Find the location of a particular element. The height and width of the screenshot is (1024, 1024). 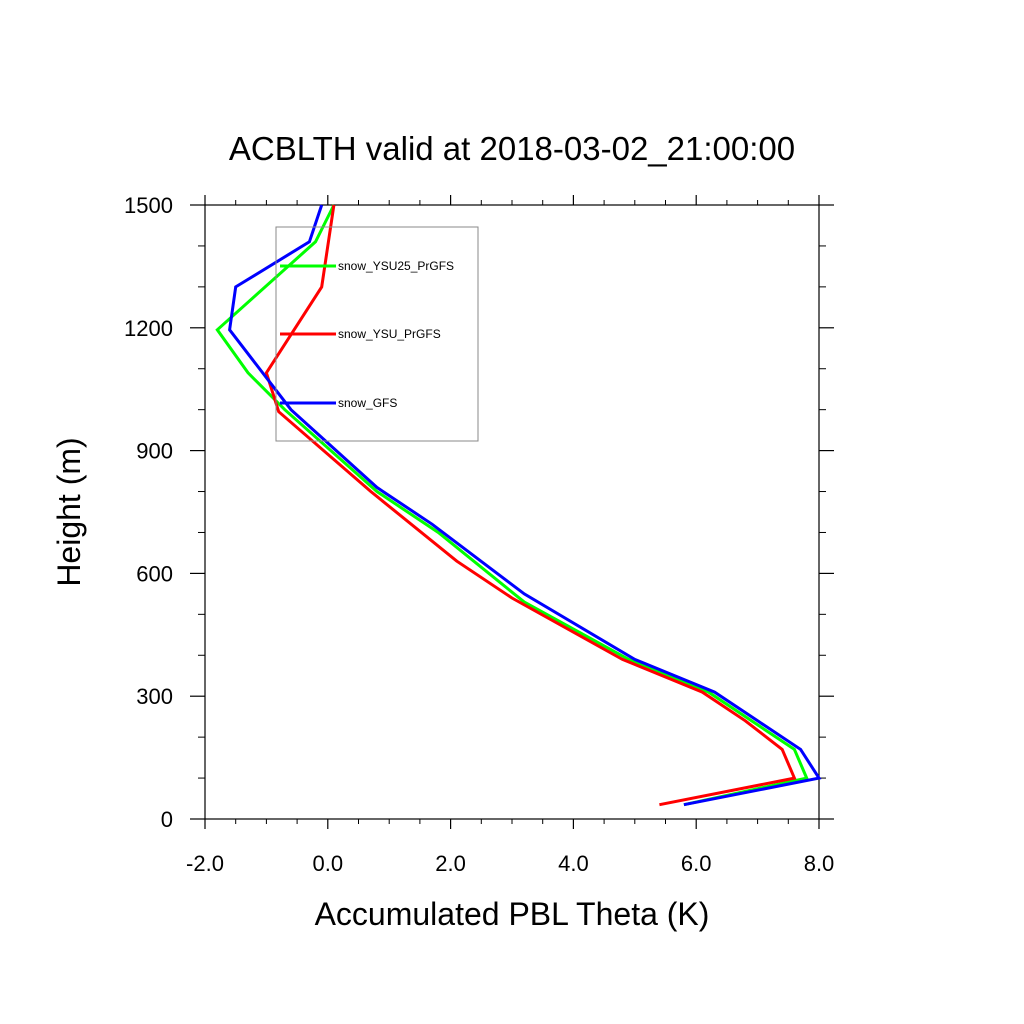

legend-box is located at coordinates (377, 334).